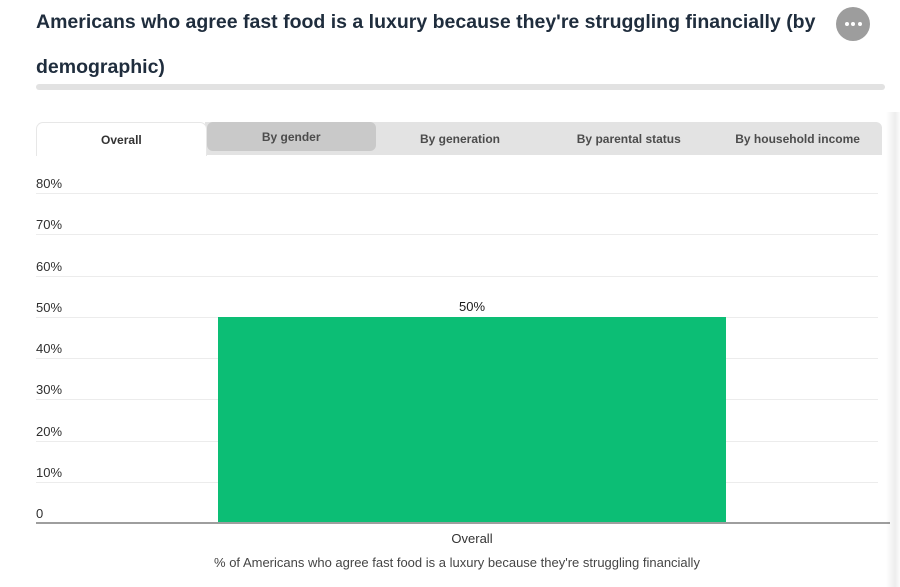 The width and height of the screenshot is (900, 587). I want to click on y-axis-tick-label: 30%, so click(49, 390).